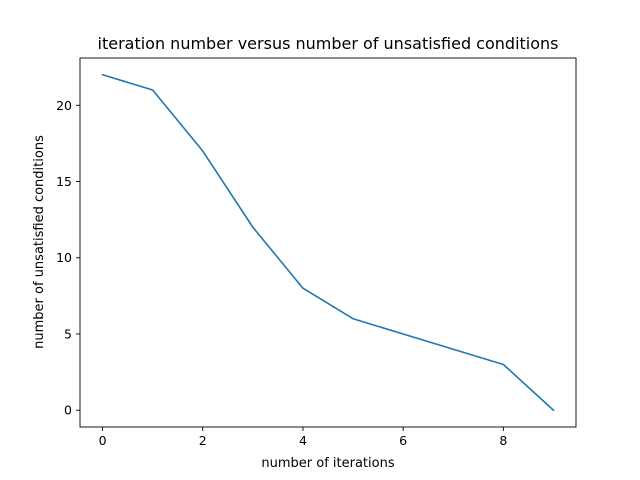  What do you see at coordinates (303, 440) in the screenshot?
I see `x-tick-label: 4` at bounding box center [303, 440].